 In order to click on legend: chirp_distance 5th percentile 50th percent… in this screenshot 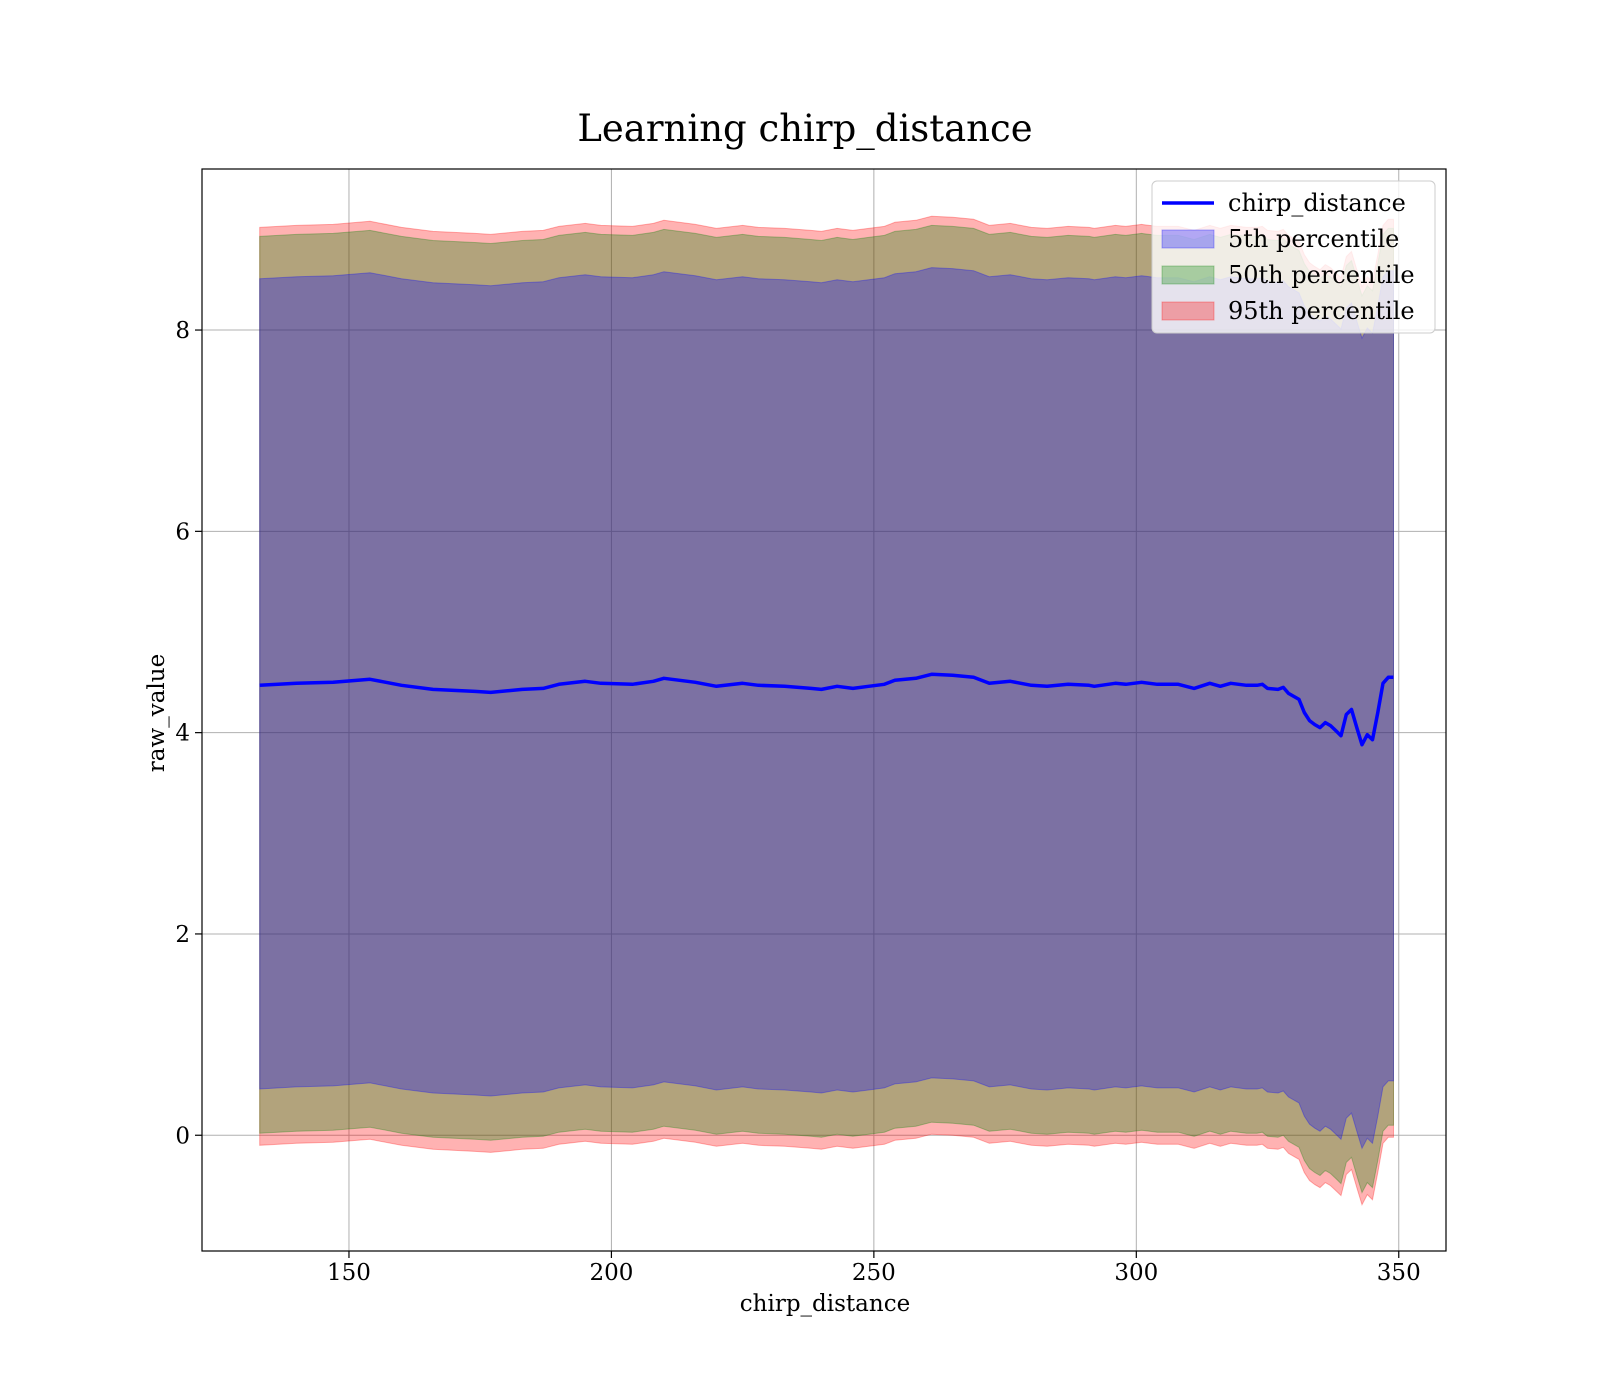, I will do `click(1293, 257)`.